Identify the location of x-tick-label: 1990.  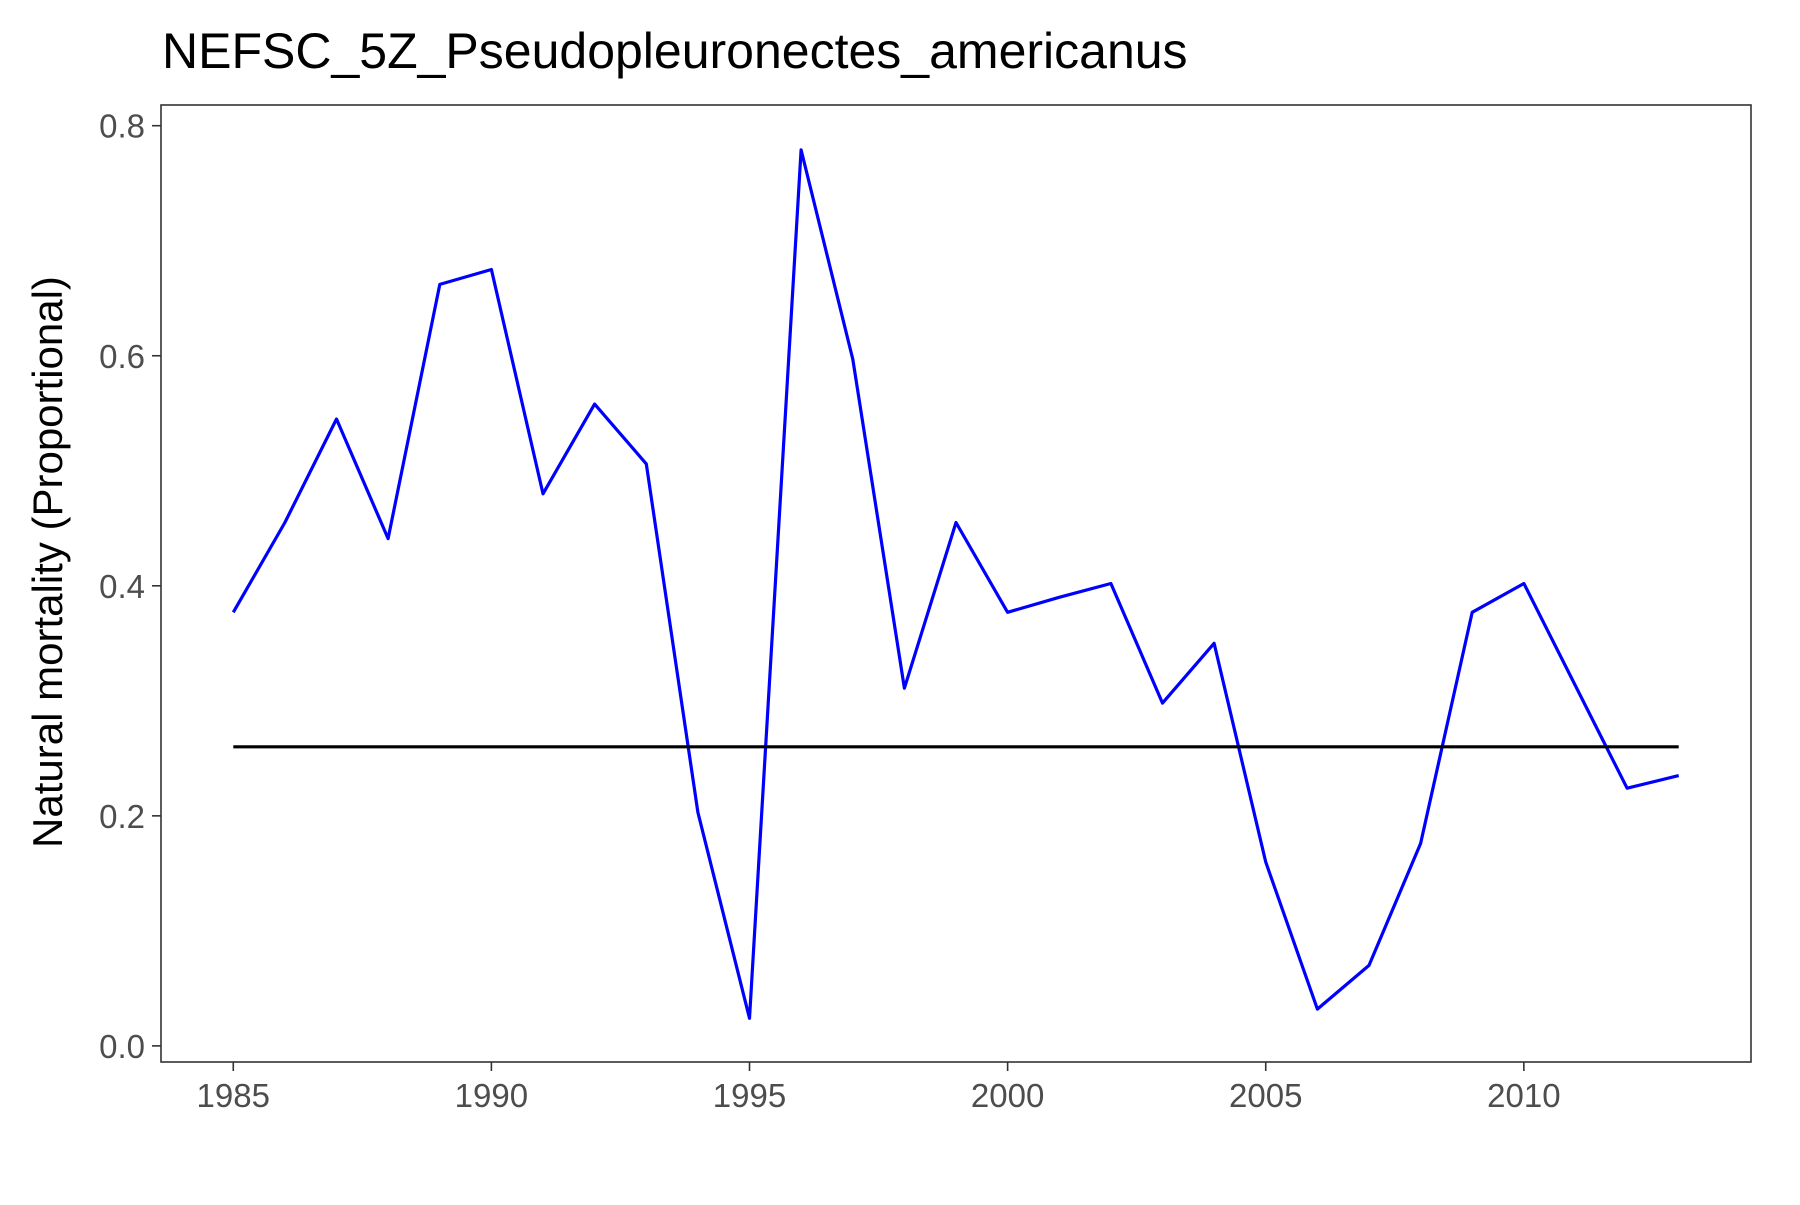
(491, 1095).